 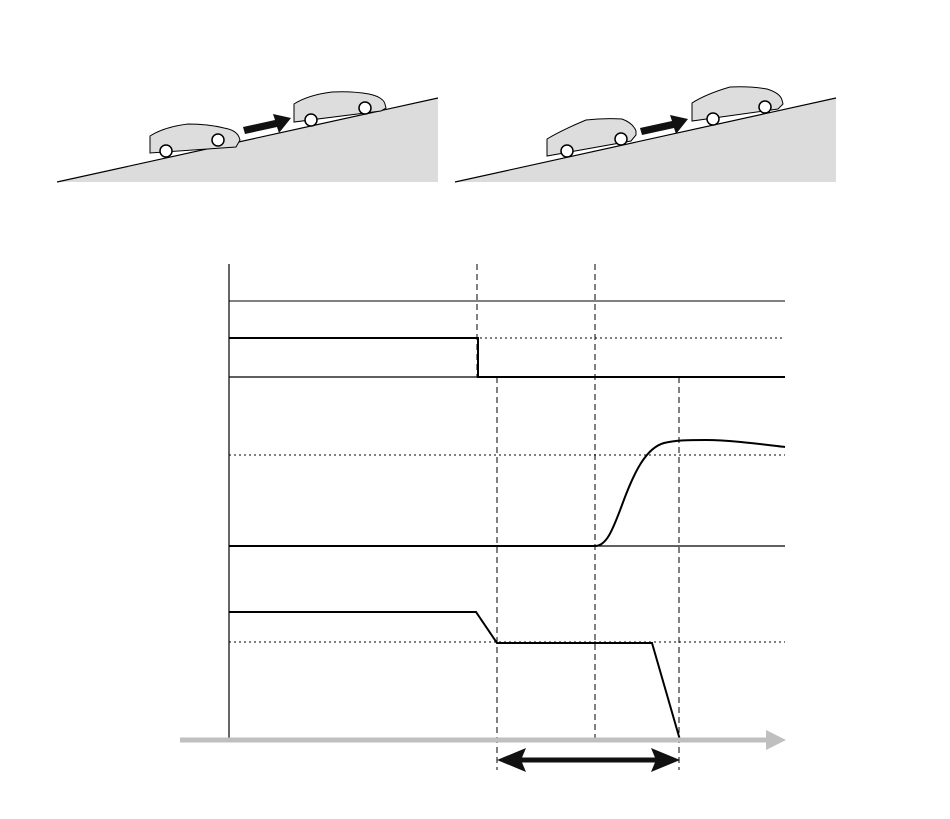 What do you see at coordinates (455, 676) in the screenshot?
I see `signal-3-trace` at bounding box center [455, 676].